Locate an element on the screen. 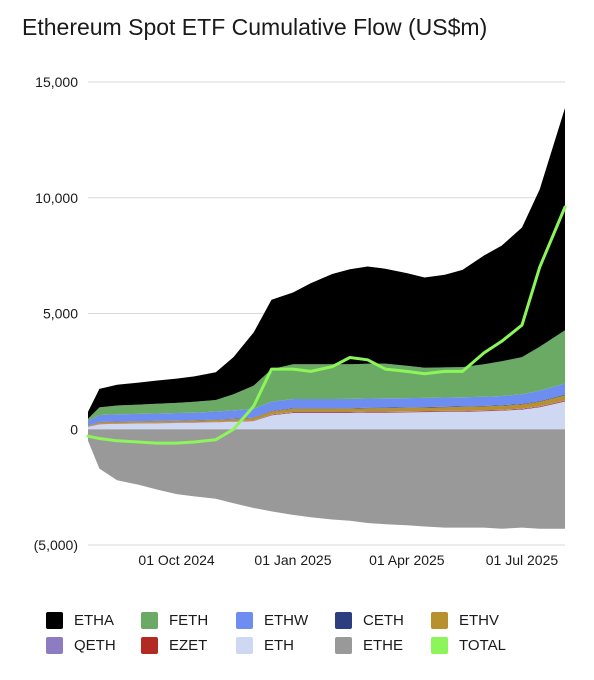  legend-label: ETHA is located at coordinates (94, 620).